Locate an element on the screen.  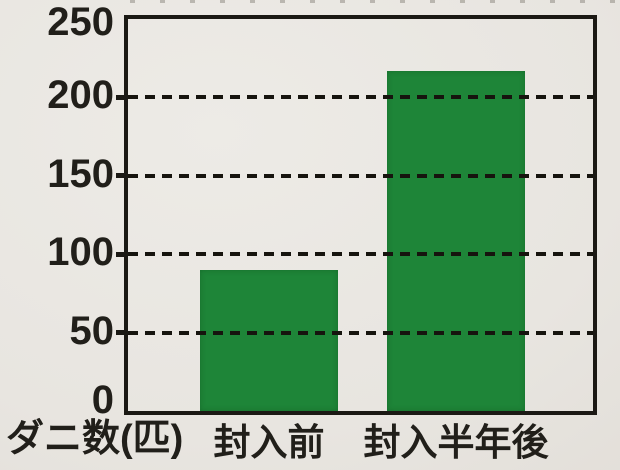
y-tick-label-150: 150 is located at coordinates (80, 173).